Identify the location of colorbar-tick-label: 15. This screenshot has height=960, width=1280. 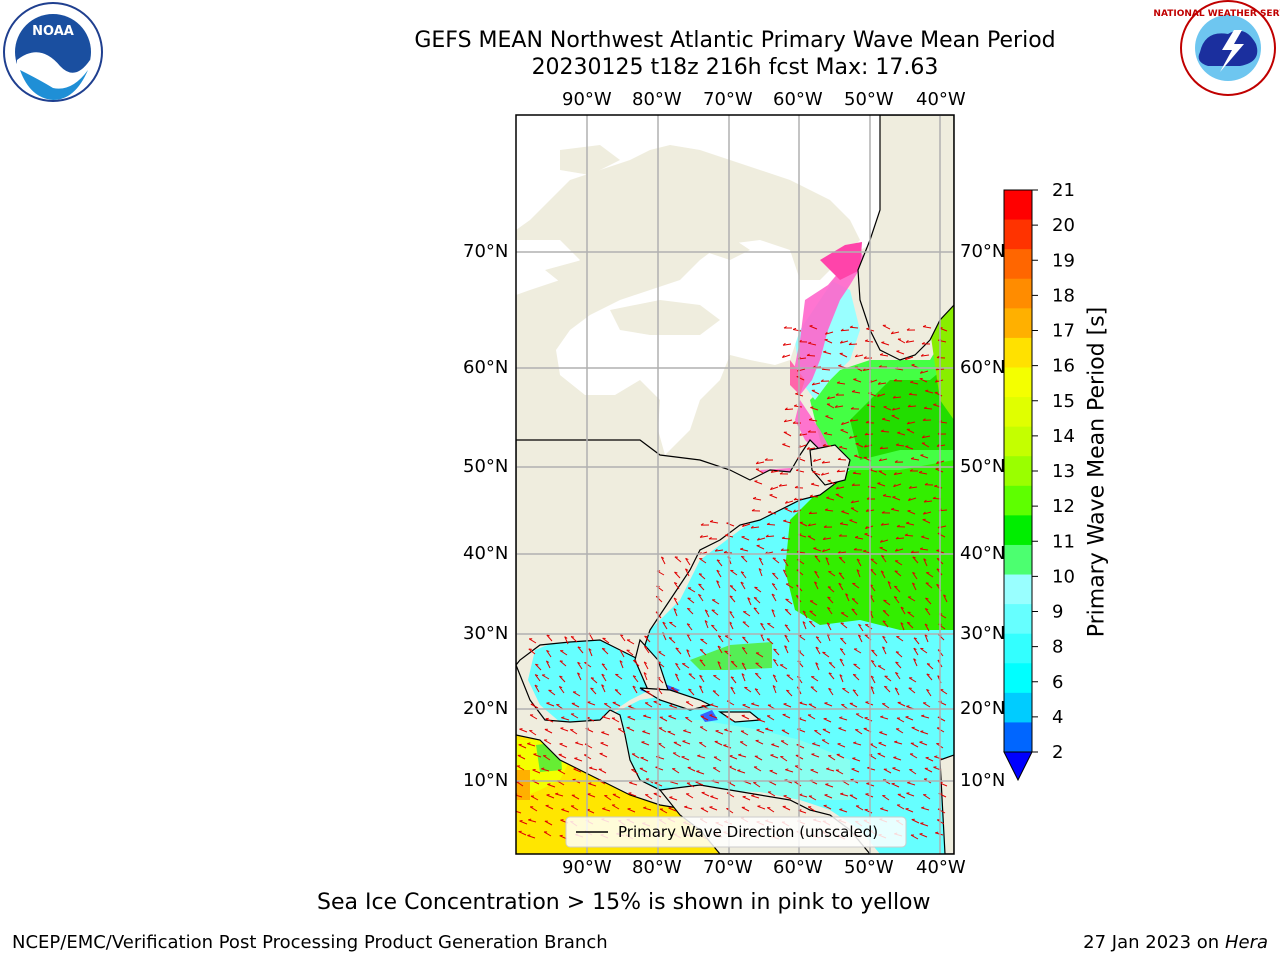
(1063, 401).